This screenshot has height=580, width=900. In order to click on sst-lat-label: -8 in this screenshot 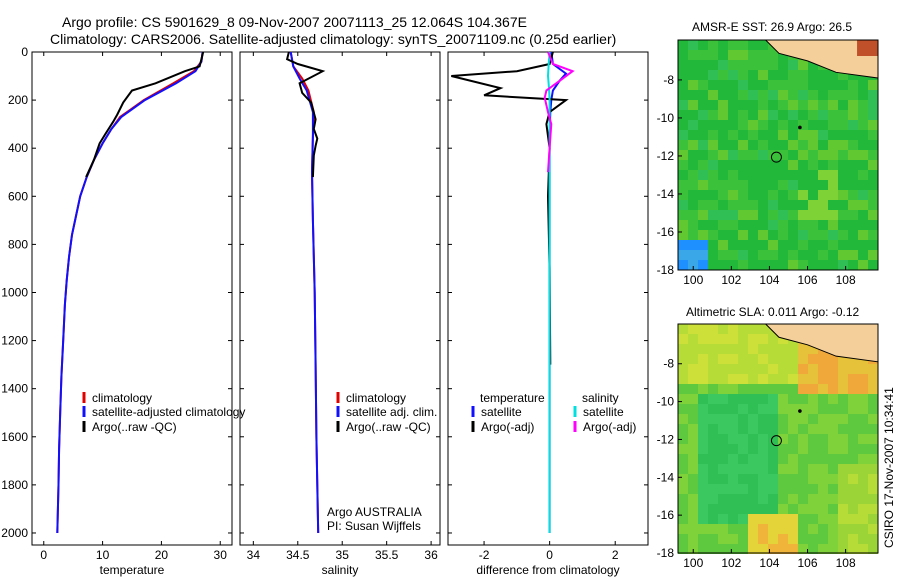, I will do `click(668, 80)`.